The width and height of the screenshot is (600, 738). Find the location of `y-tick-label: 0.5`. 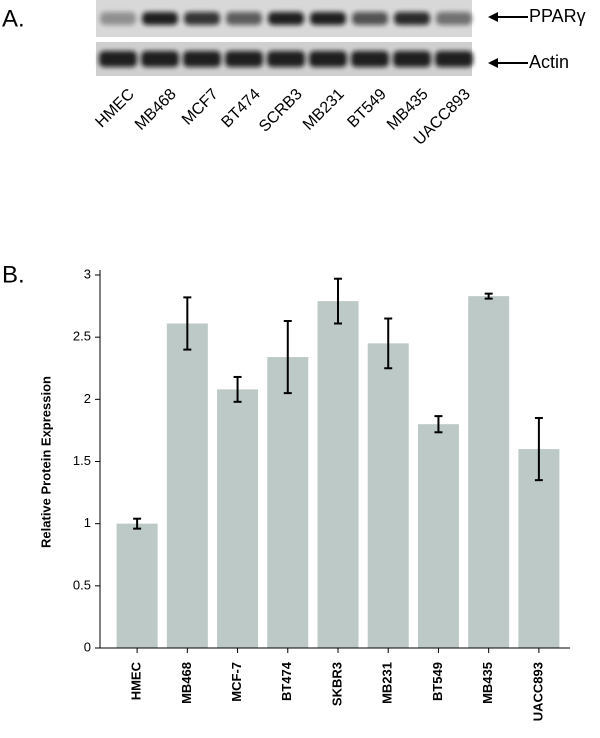

y-tick-label: 0.5 is located at coordinates (82, 584).